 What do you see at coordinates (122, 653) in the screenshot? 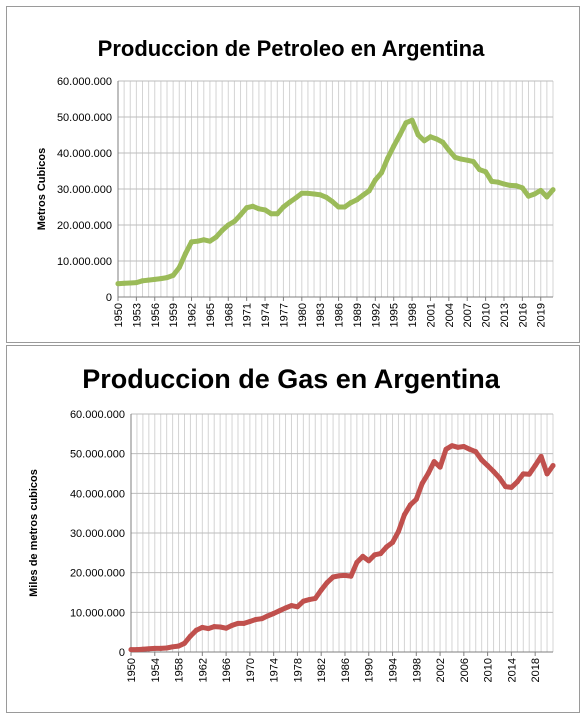
I see `y-tick-label: 0` at bounding box center [122, 653].